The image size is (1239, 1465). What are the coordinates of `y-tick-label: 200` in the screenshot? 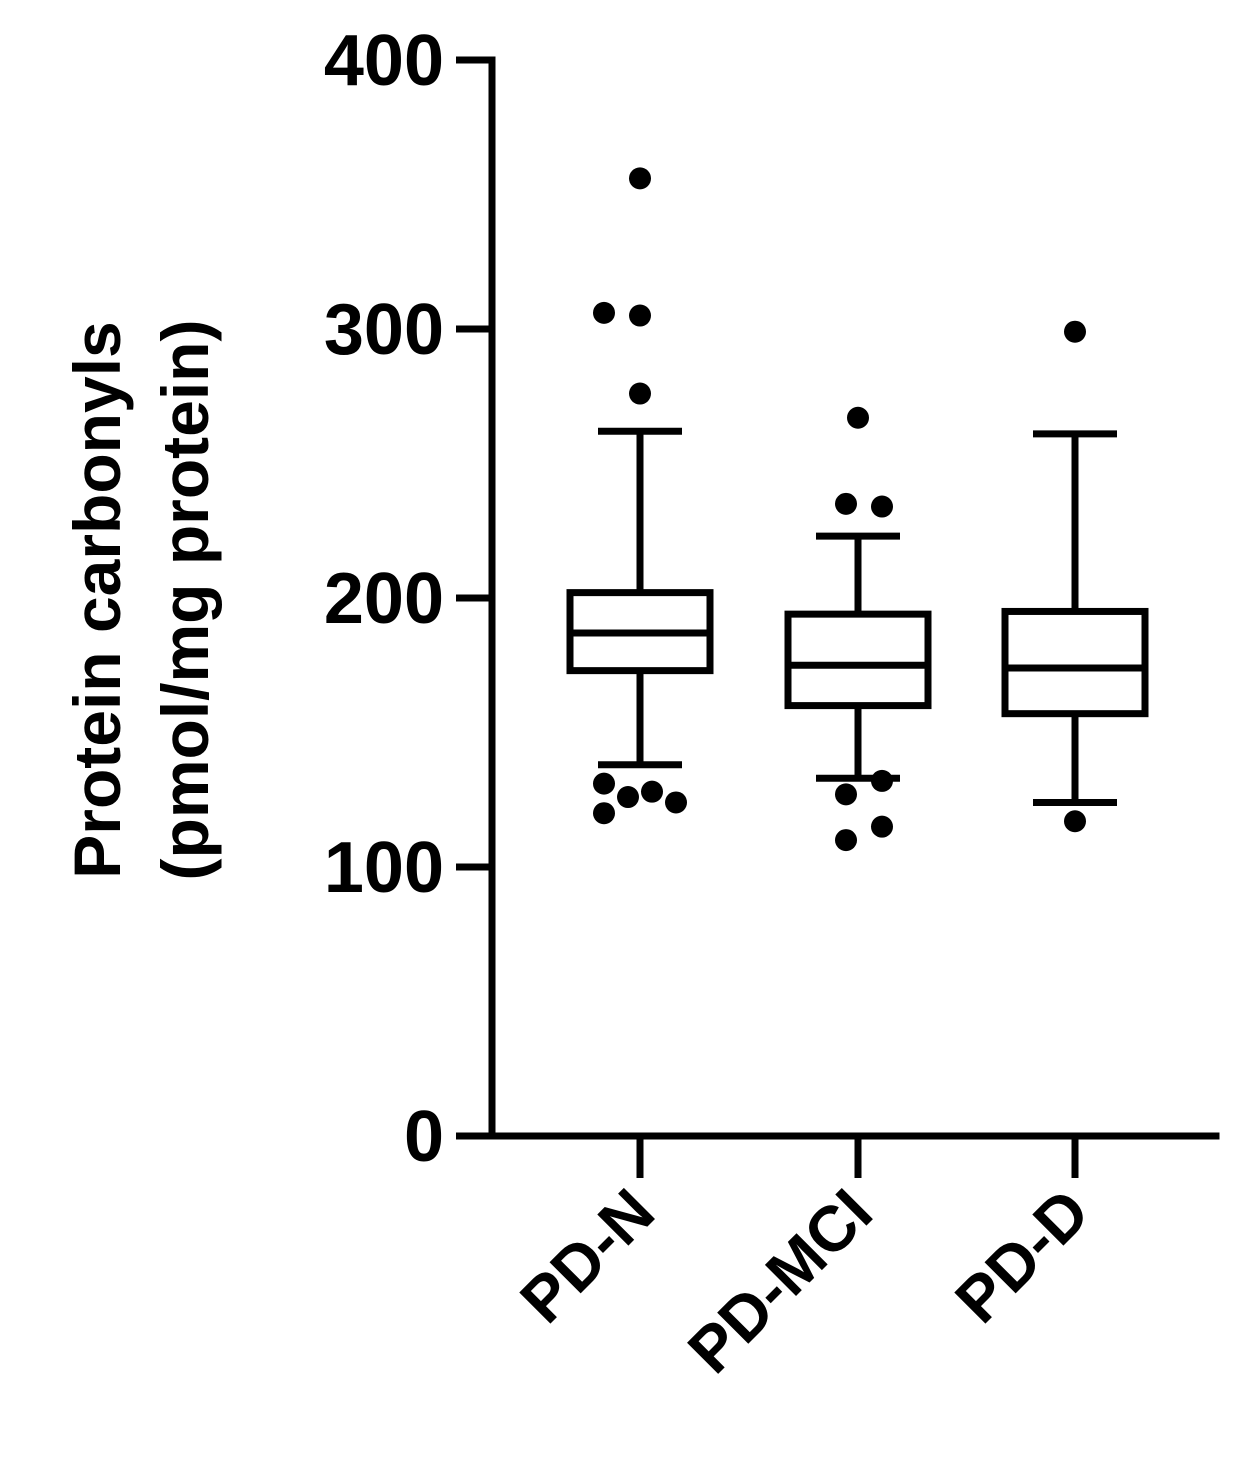 It's located at (384, 599).